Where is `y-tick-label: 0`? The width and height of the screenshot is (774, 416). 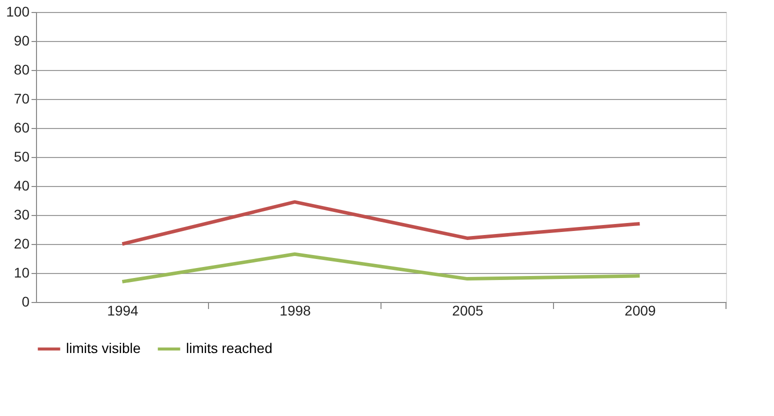
y-tick-label: 0 is located at coordinates (26, 302).